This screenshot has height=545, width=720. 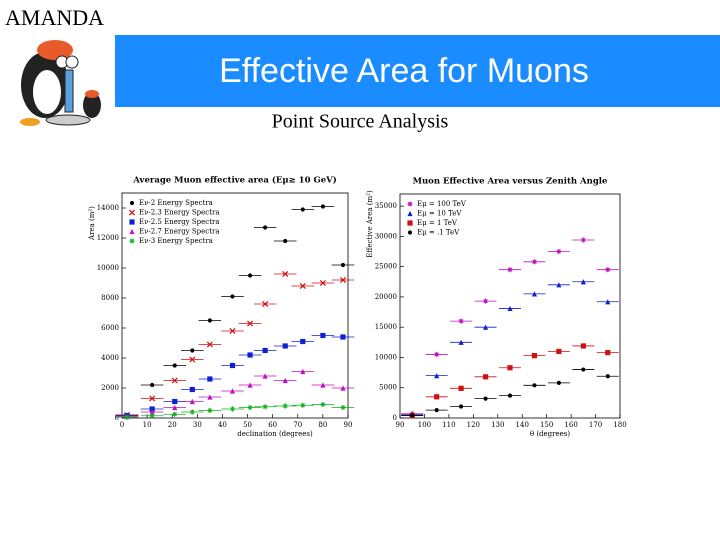 What do you see at coordinates (546, 425) in the screenshot?
I see `x-tick-label: 150` at bounding box center [546, 425].